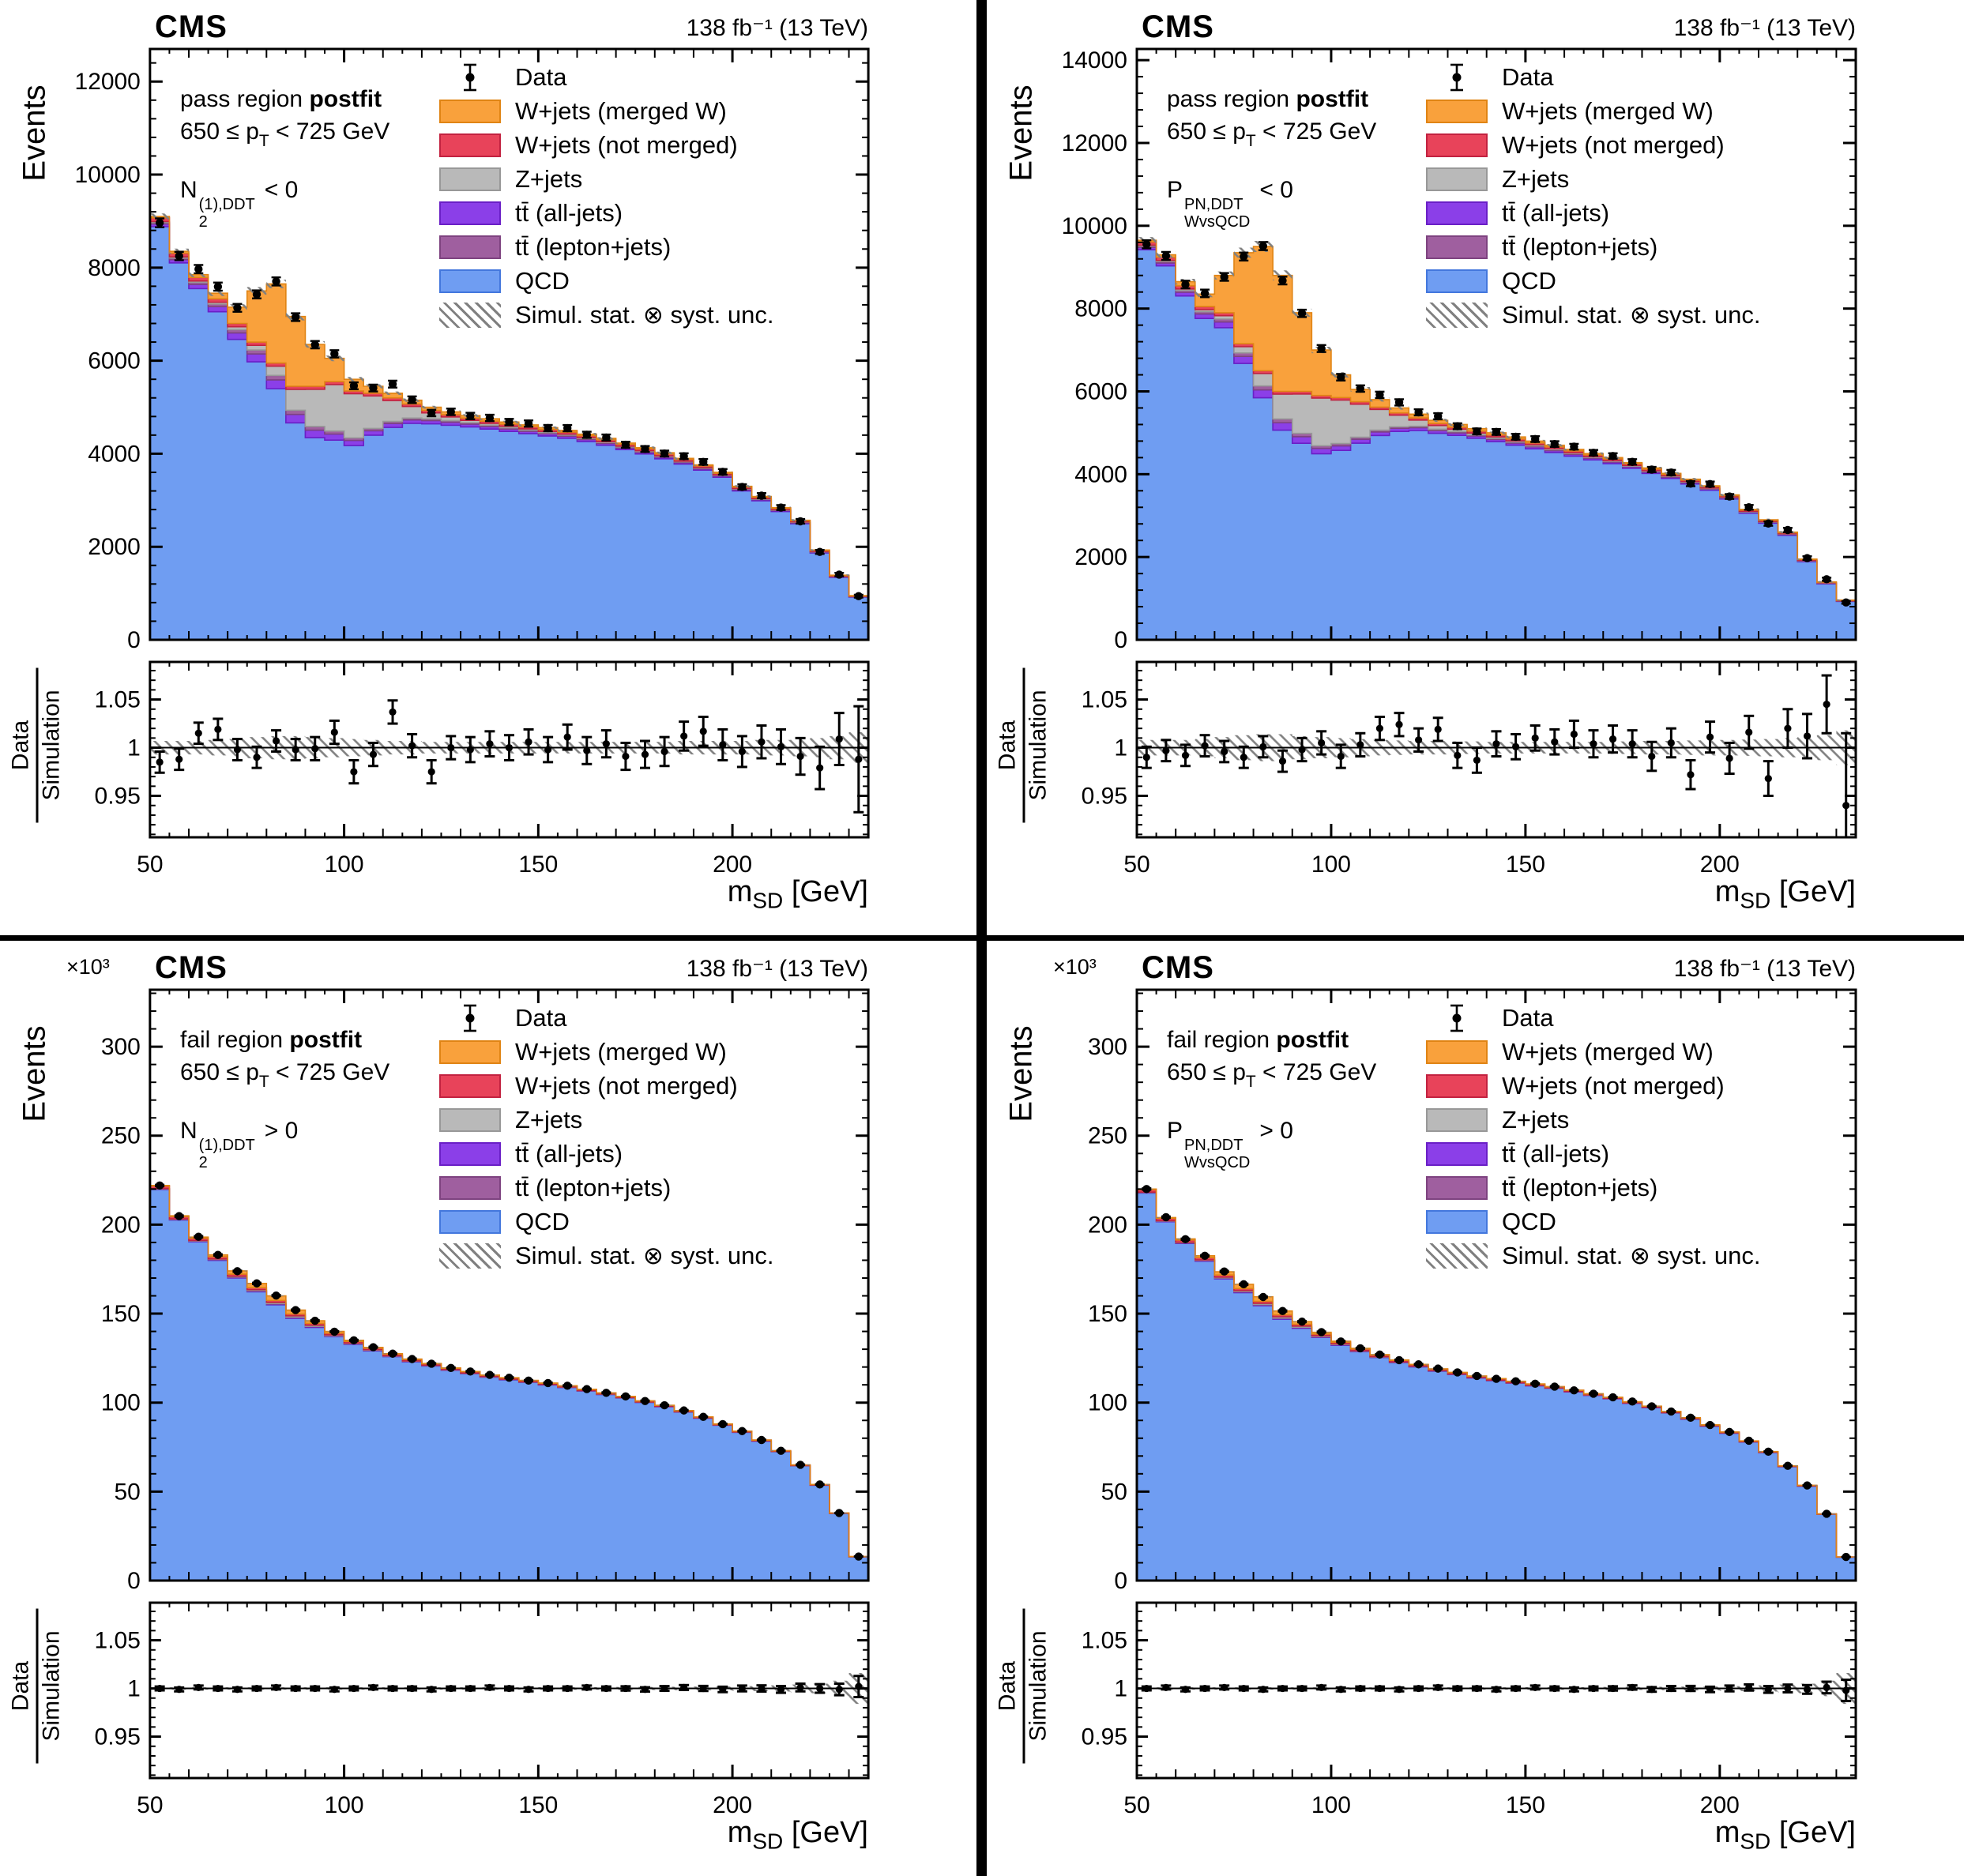 This screenshot has height=1876, width=1964. Describe the element at coordinates (1094, 226) in the screenshot. I see `y-tick-label: 10000` at that location.